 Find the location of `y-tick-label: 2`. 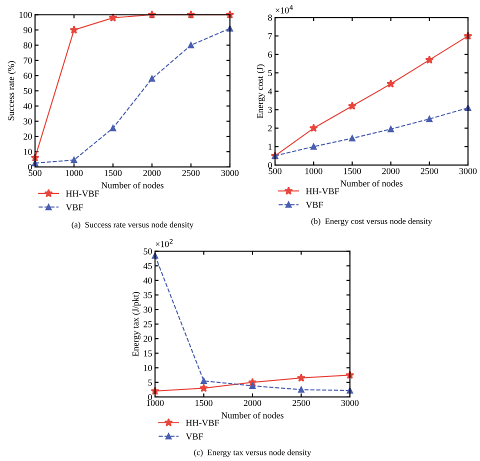

y-tick-label: 2 is located at coordinates (270, 128).